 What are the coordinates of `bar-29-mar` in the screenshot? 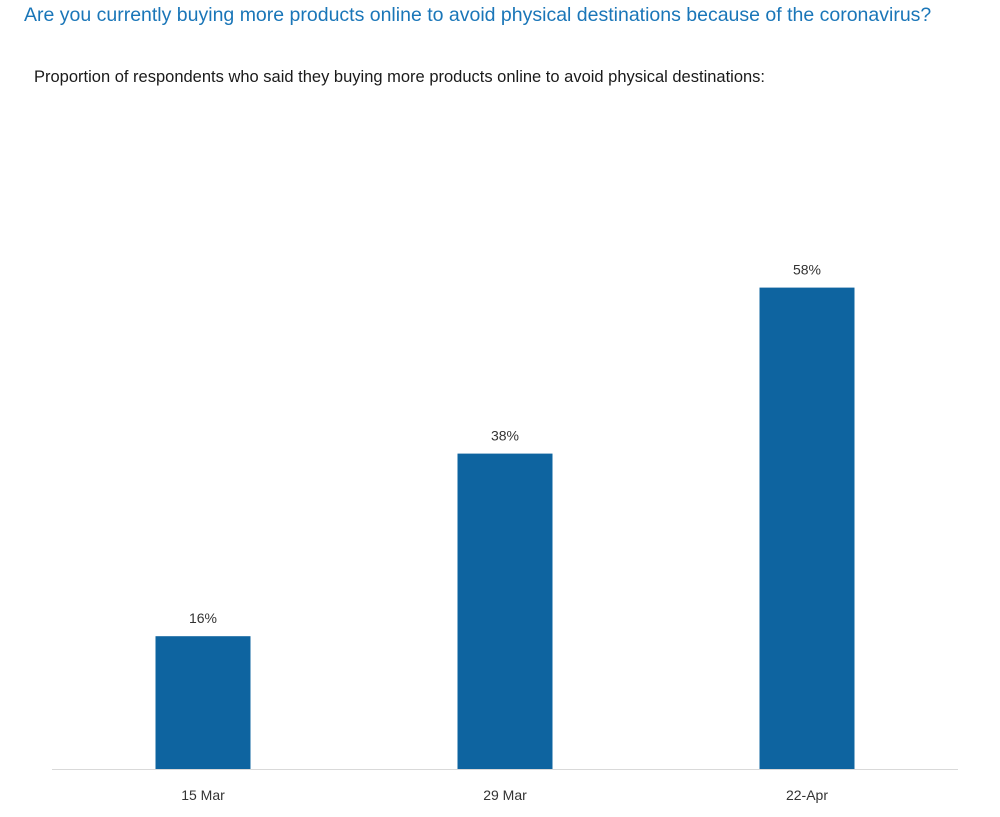 It's located at (505, 611).